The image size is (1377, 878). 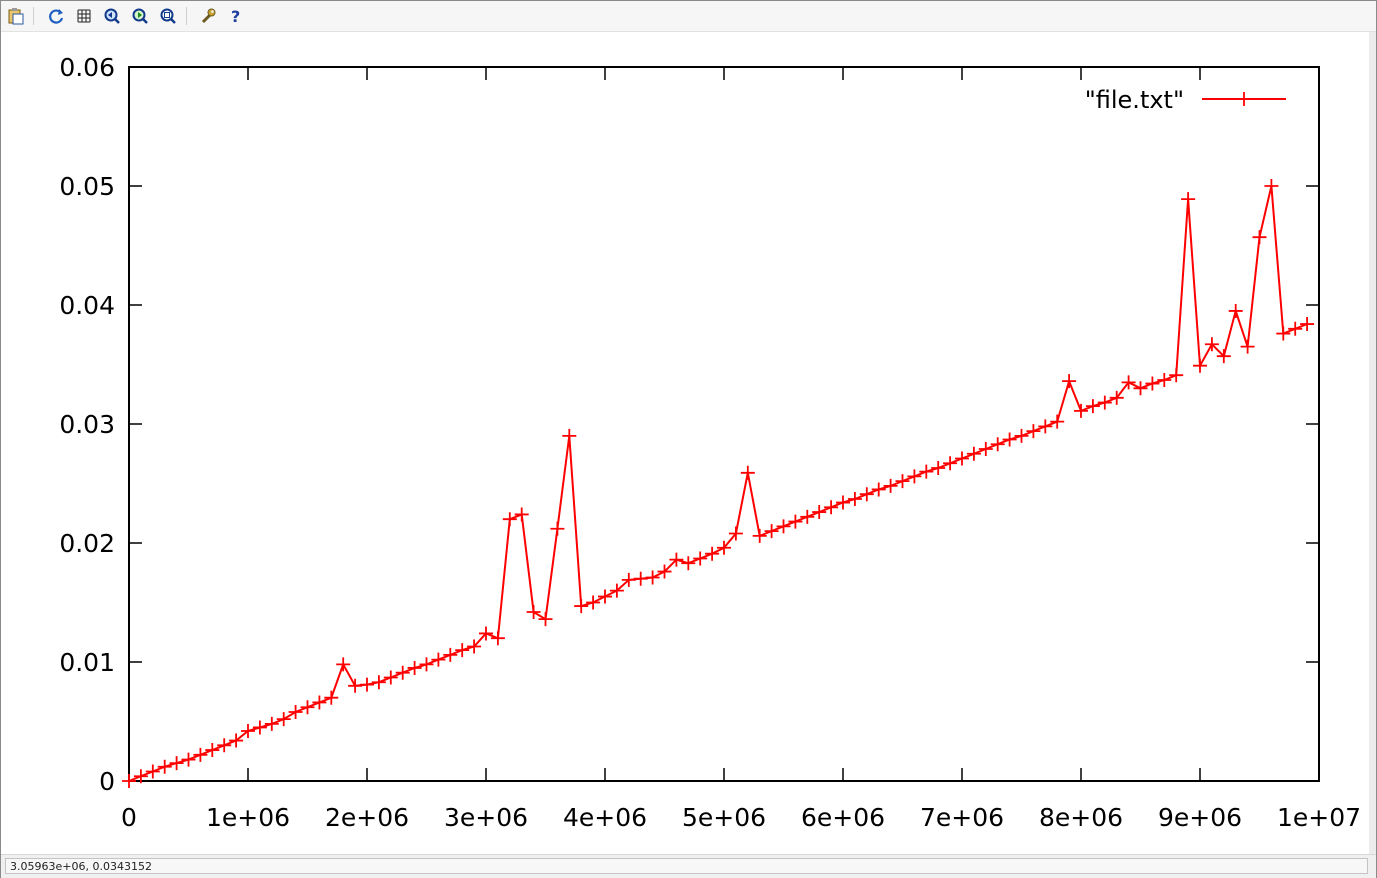 I want to click on grid-button, so click(x=84, y=16).